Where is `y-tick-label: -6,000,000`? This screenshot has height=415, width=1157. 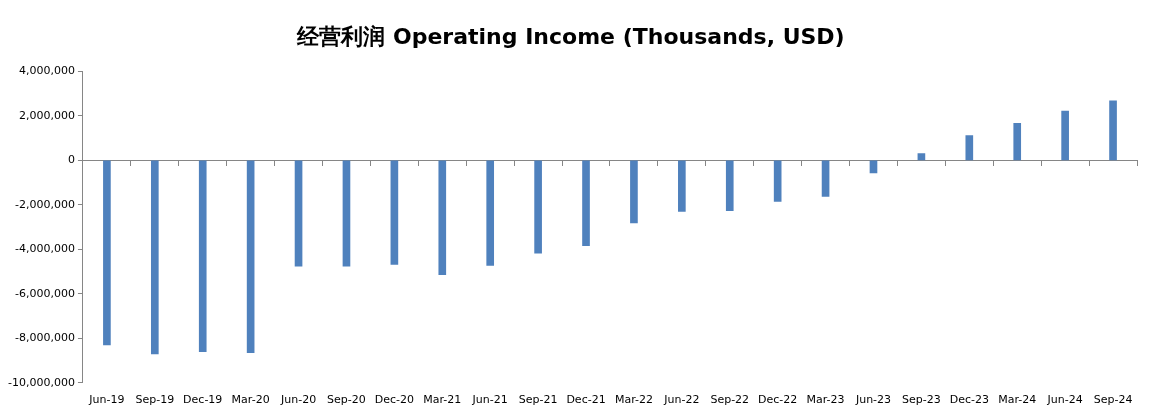
y-tick-label: -6,000,000 is located at coordinates (45, 293).